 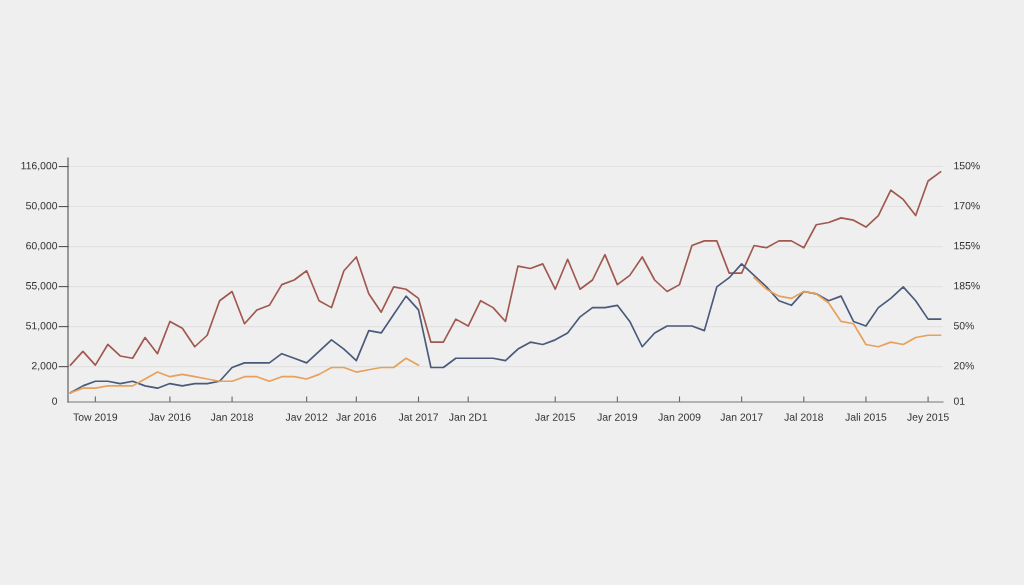 I want to click on x-tick-label: Jat 2017, so click(x=418, y=417).